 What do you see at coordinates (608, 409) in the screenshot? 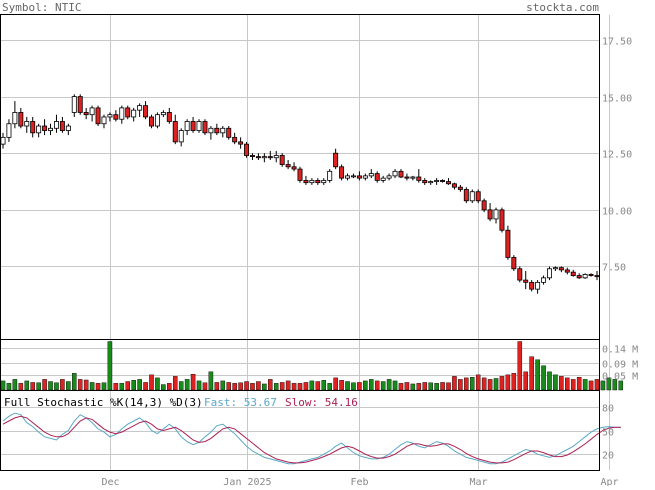
I see `stochastic-tick-label: 80` at bounding box center [608, 409].